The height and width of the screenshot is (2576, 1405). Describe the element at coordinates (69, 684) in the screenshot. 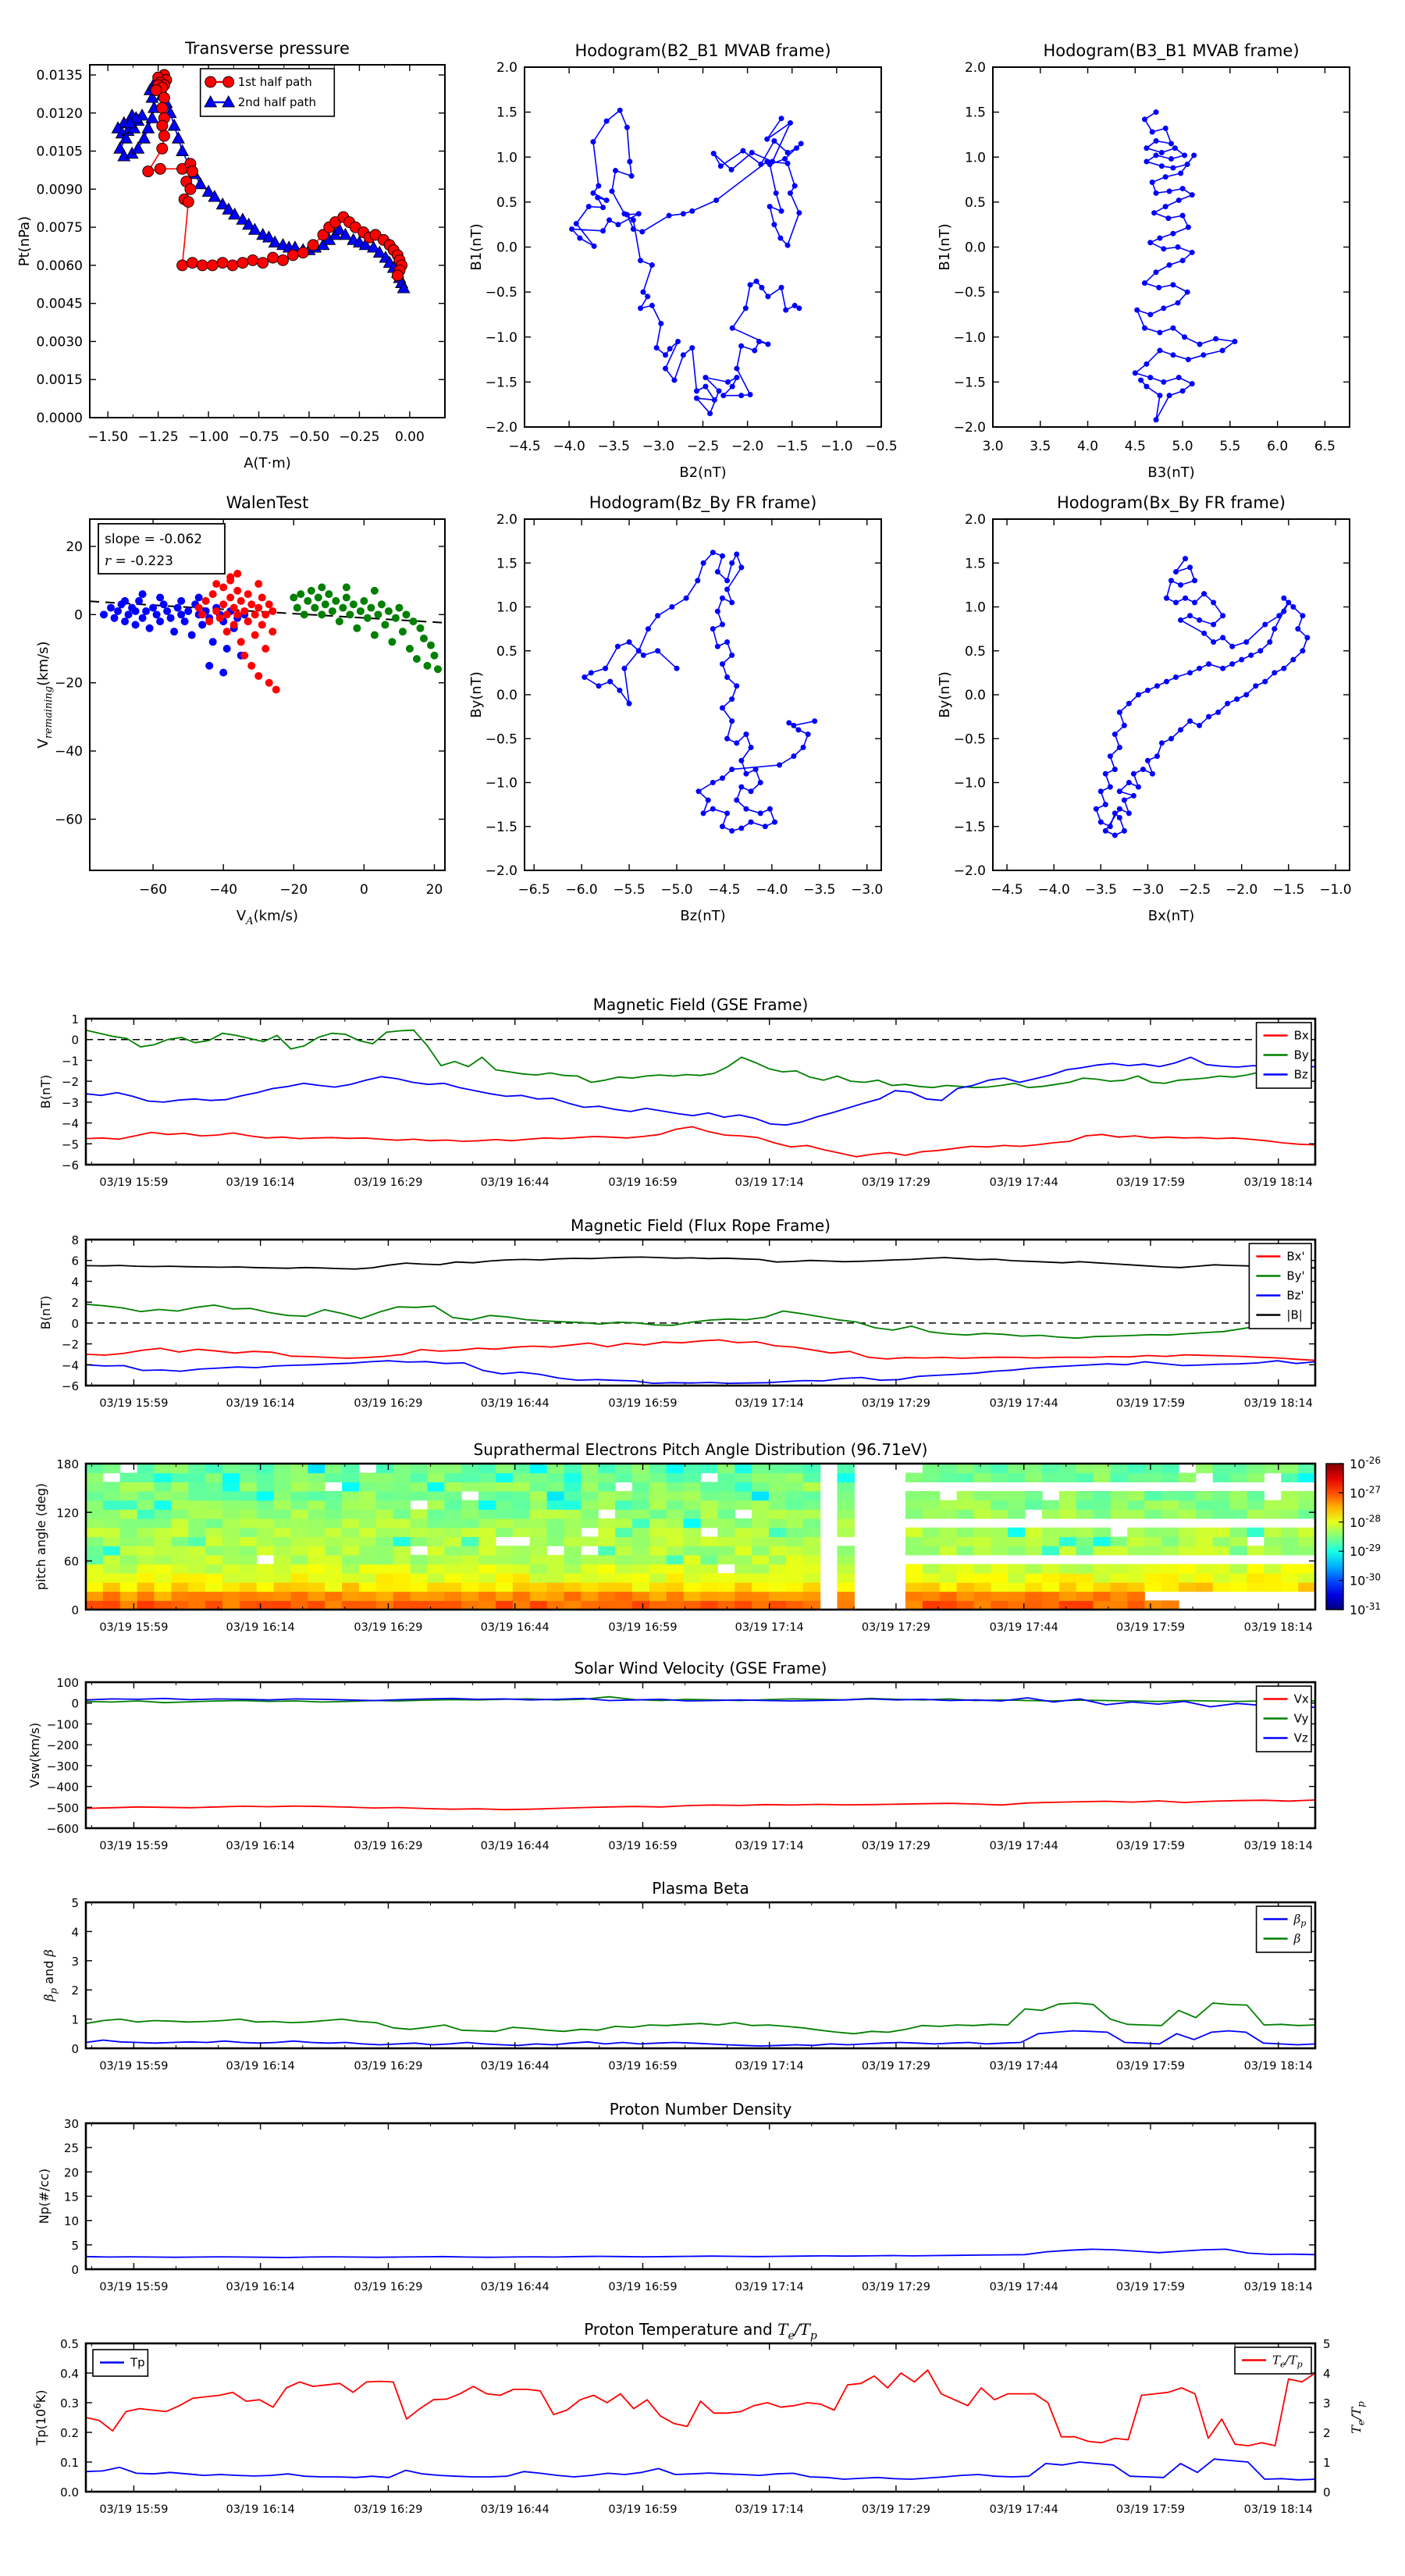

I see `y-tick-label: −20` at that location.